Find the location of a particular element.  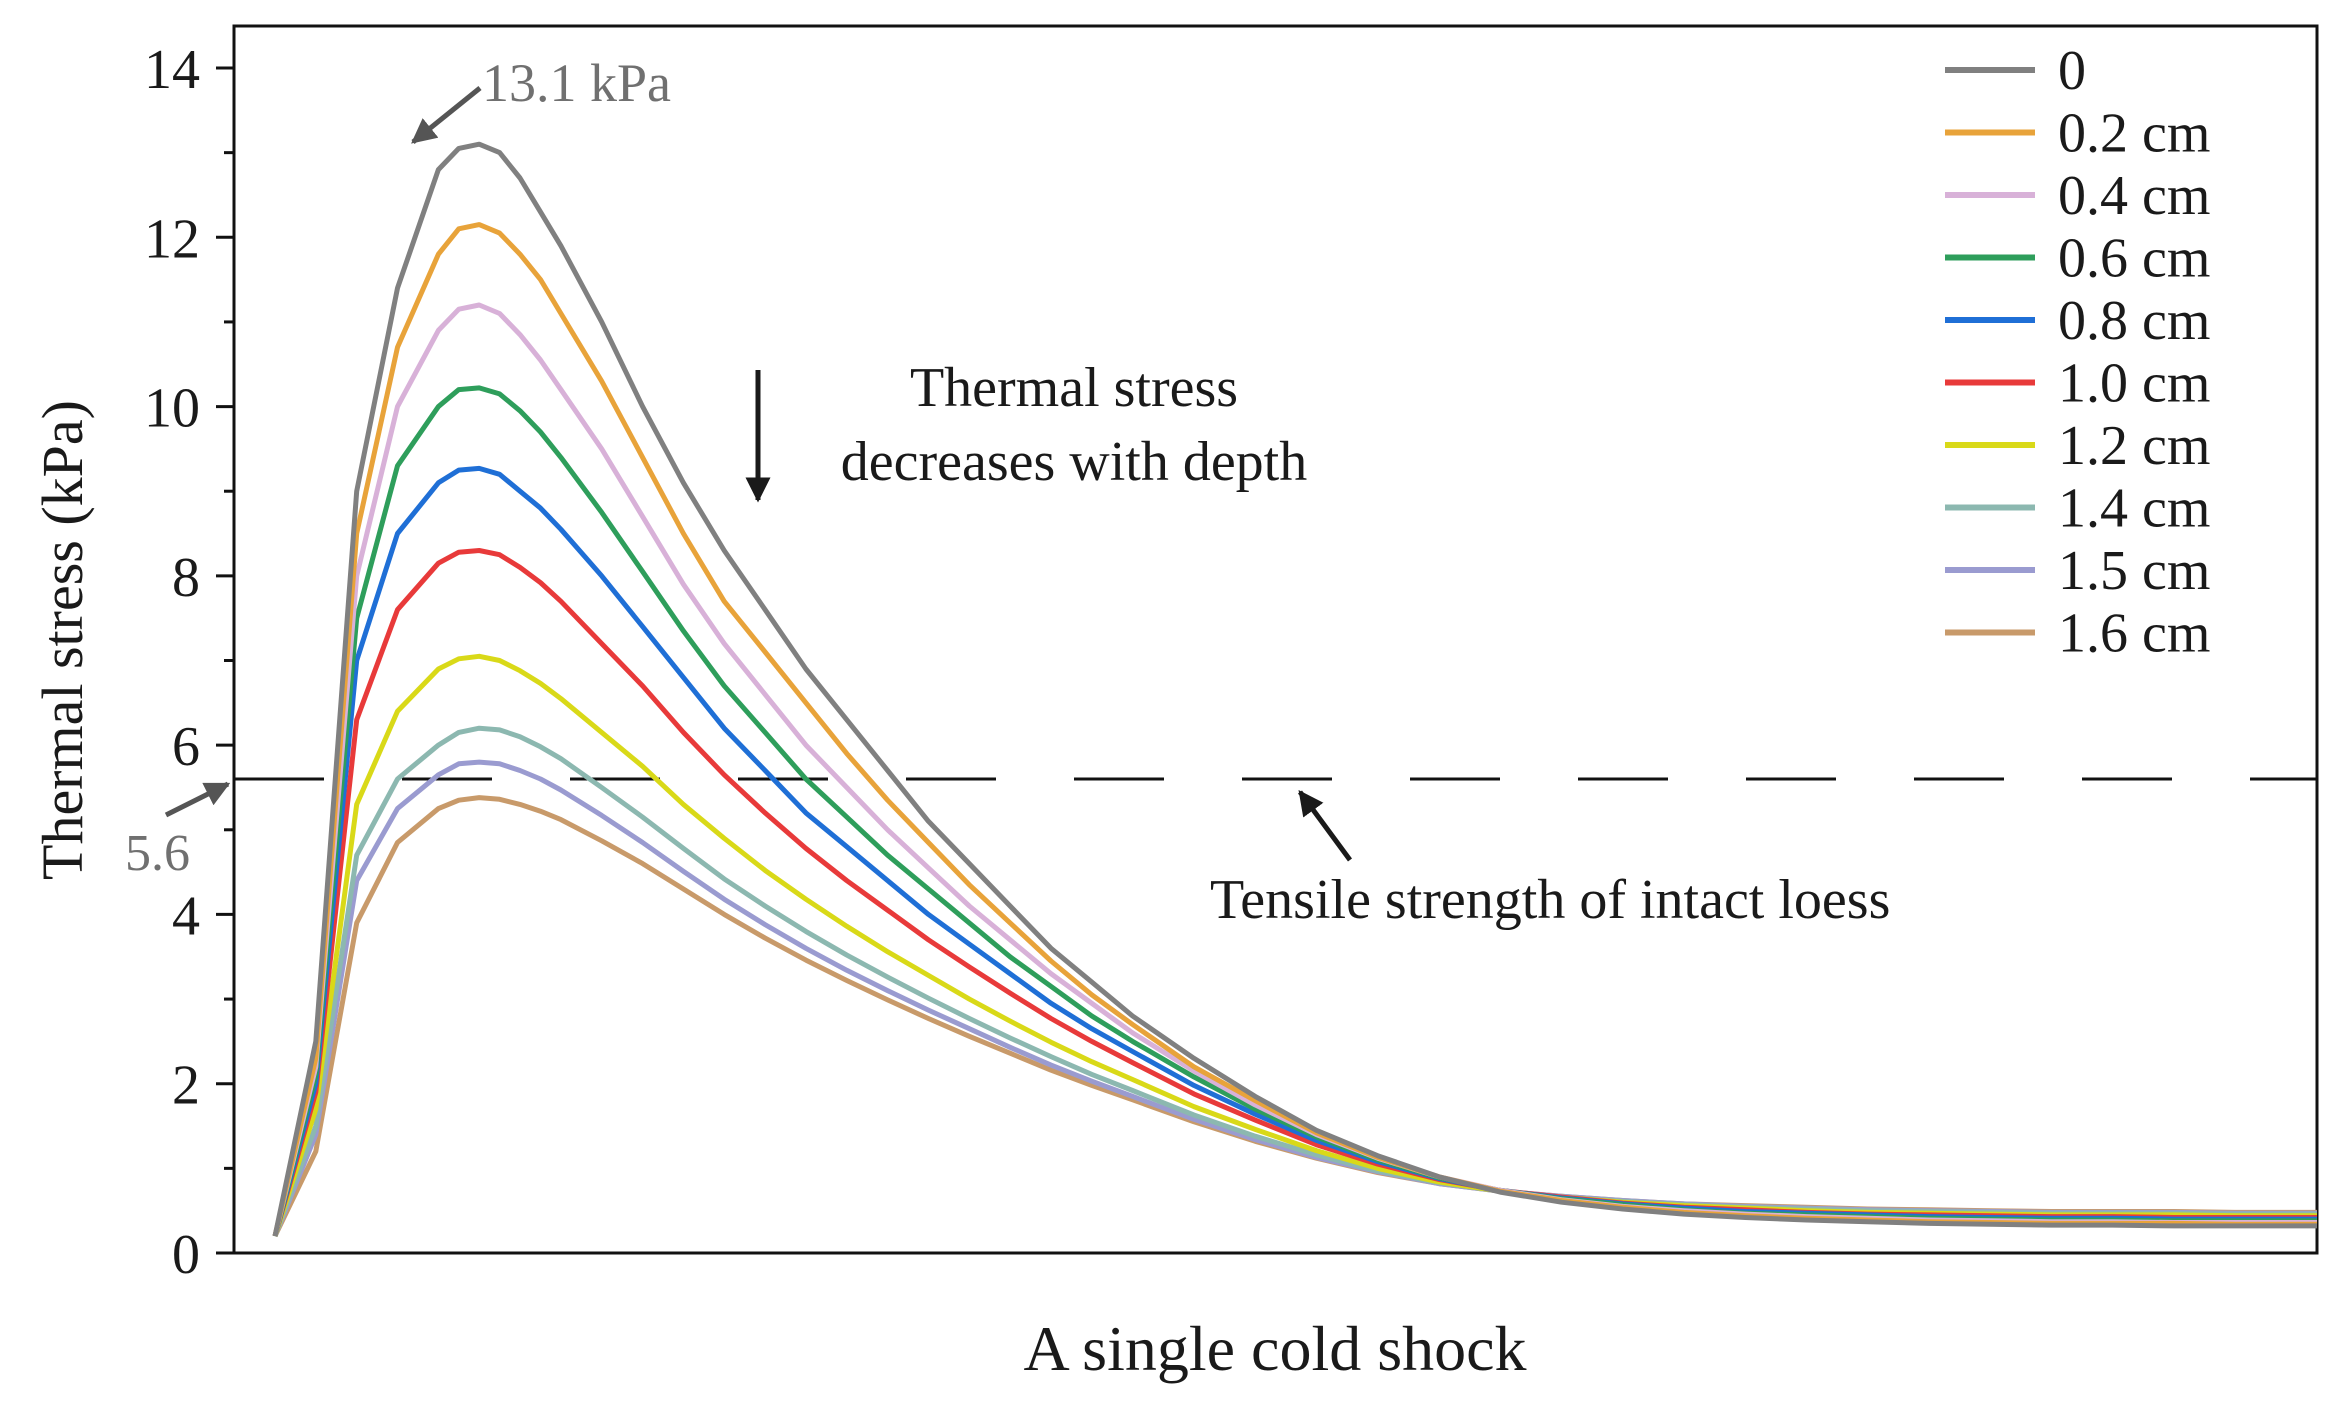

y-tick-label: 12 is located at coordinates (172, 239).